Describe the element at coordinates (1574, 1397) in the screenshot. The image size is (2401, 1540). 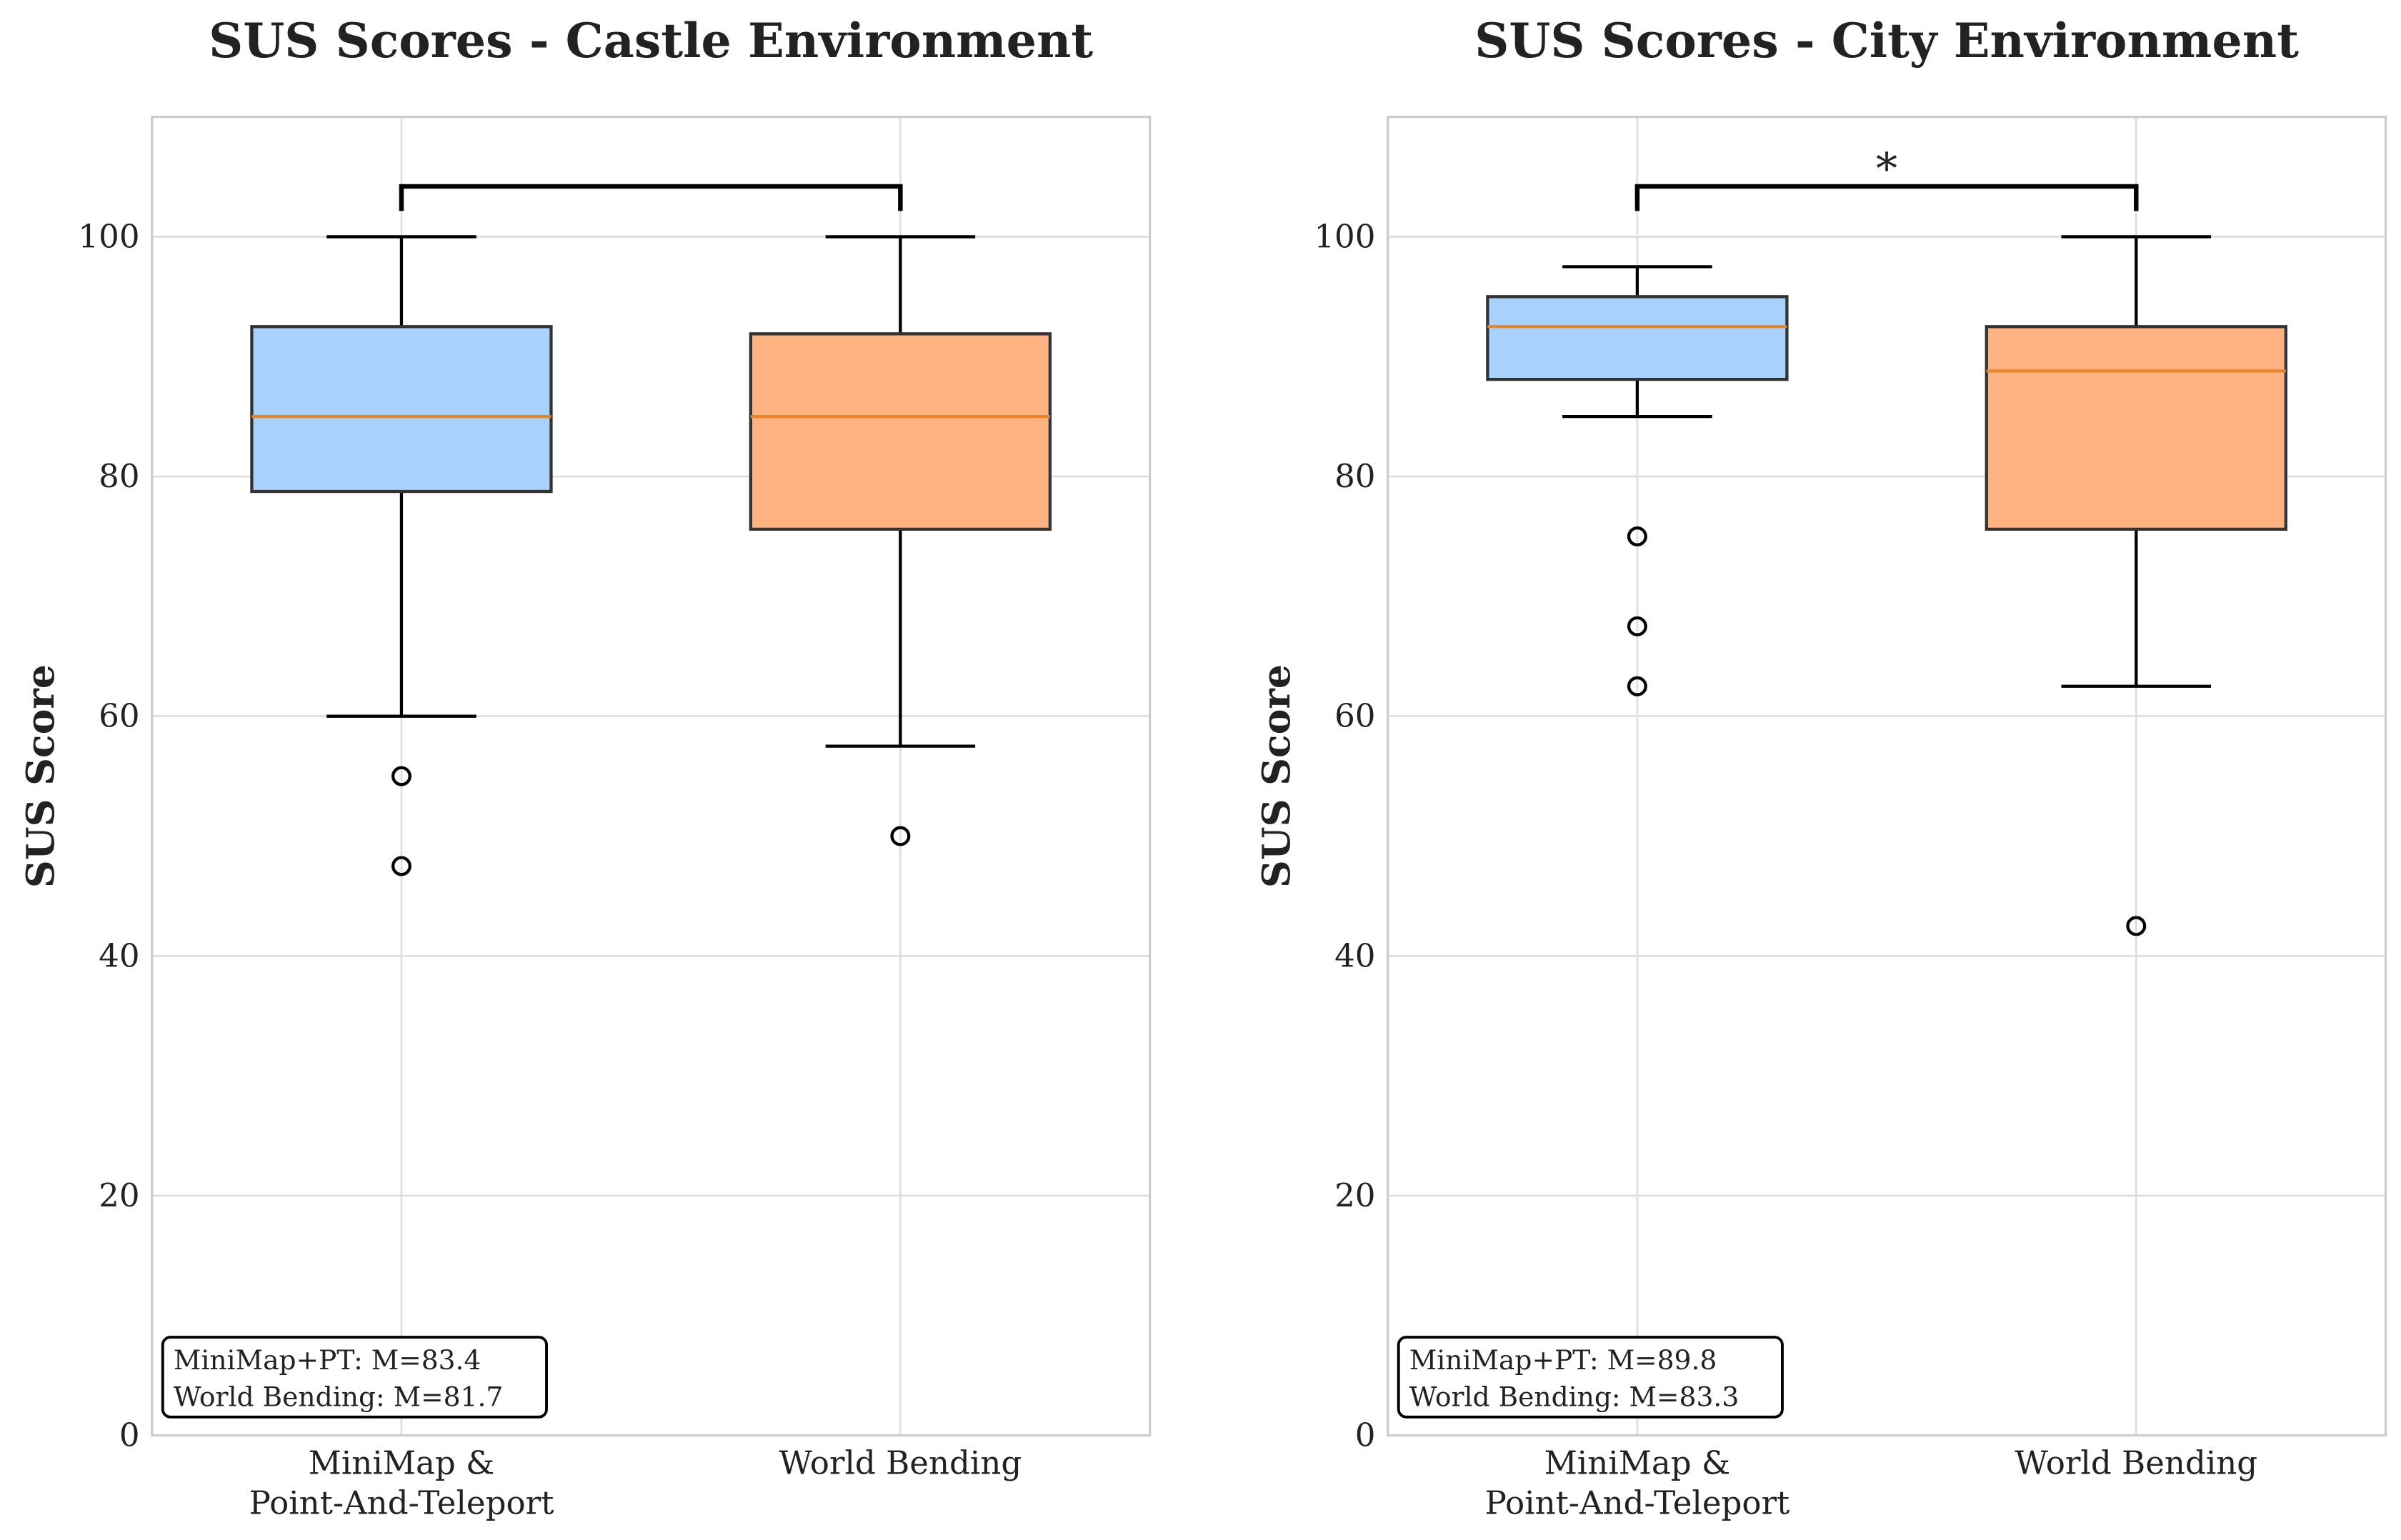
I see `stats-text: World Bending: M=83.3` at that location.